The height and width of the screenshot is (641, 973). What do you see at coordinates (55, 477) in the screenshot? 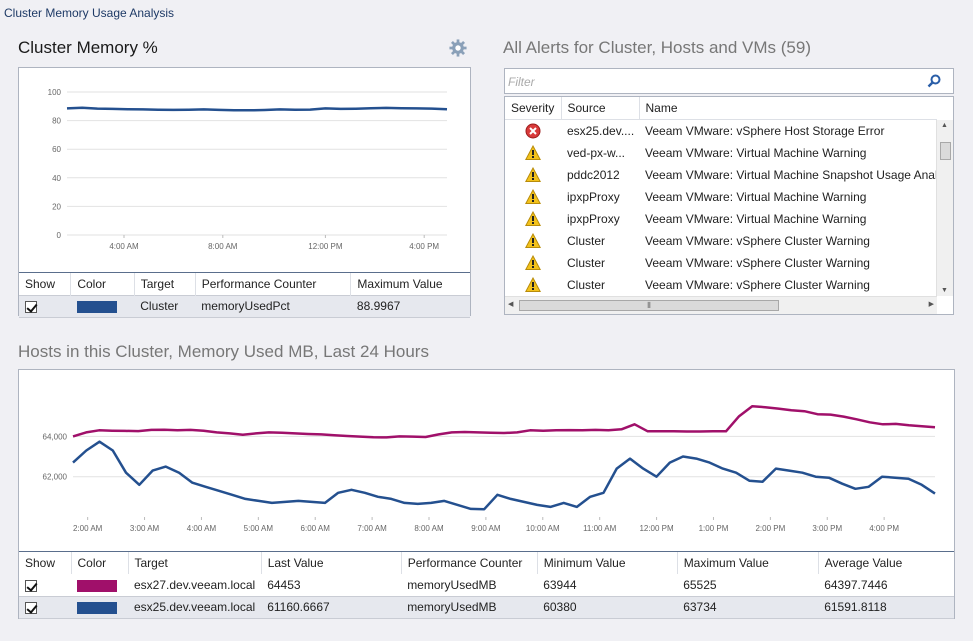
I see `y-tick-label: 62,000` at bounding box center [55, 477].